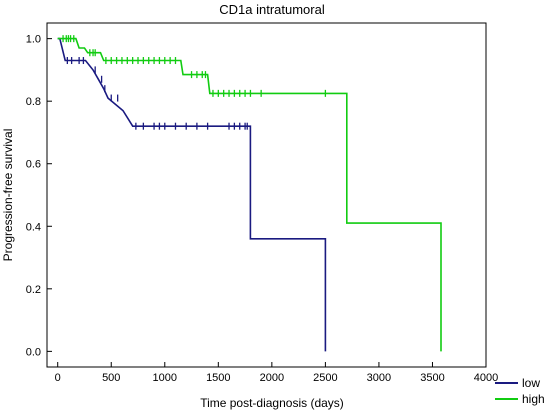 The width and height of the screenshot is (550, 413). I want to click on x-tick-label: 3000, so click(379, 378).